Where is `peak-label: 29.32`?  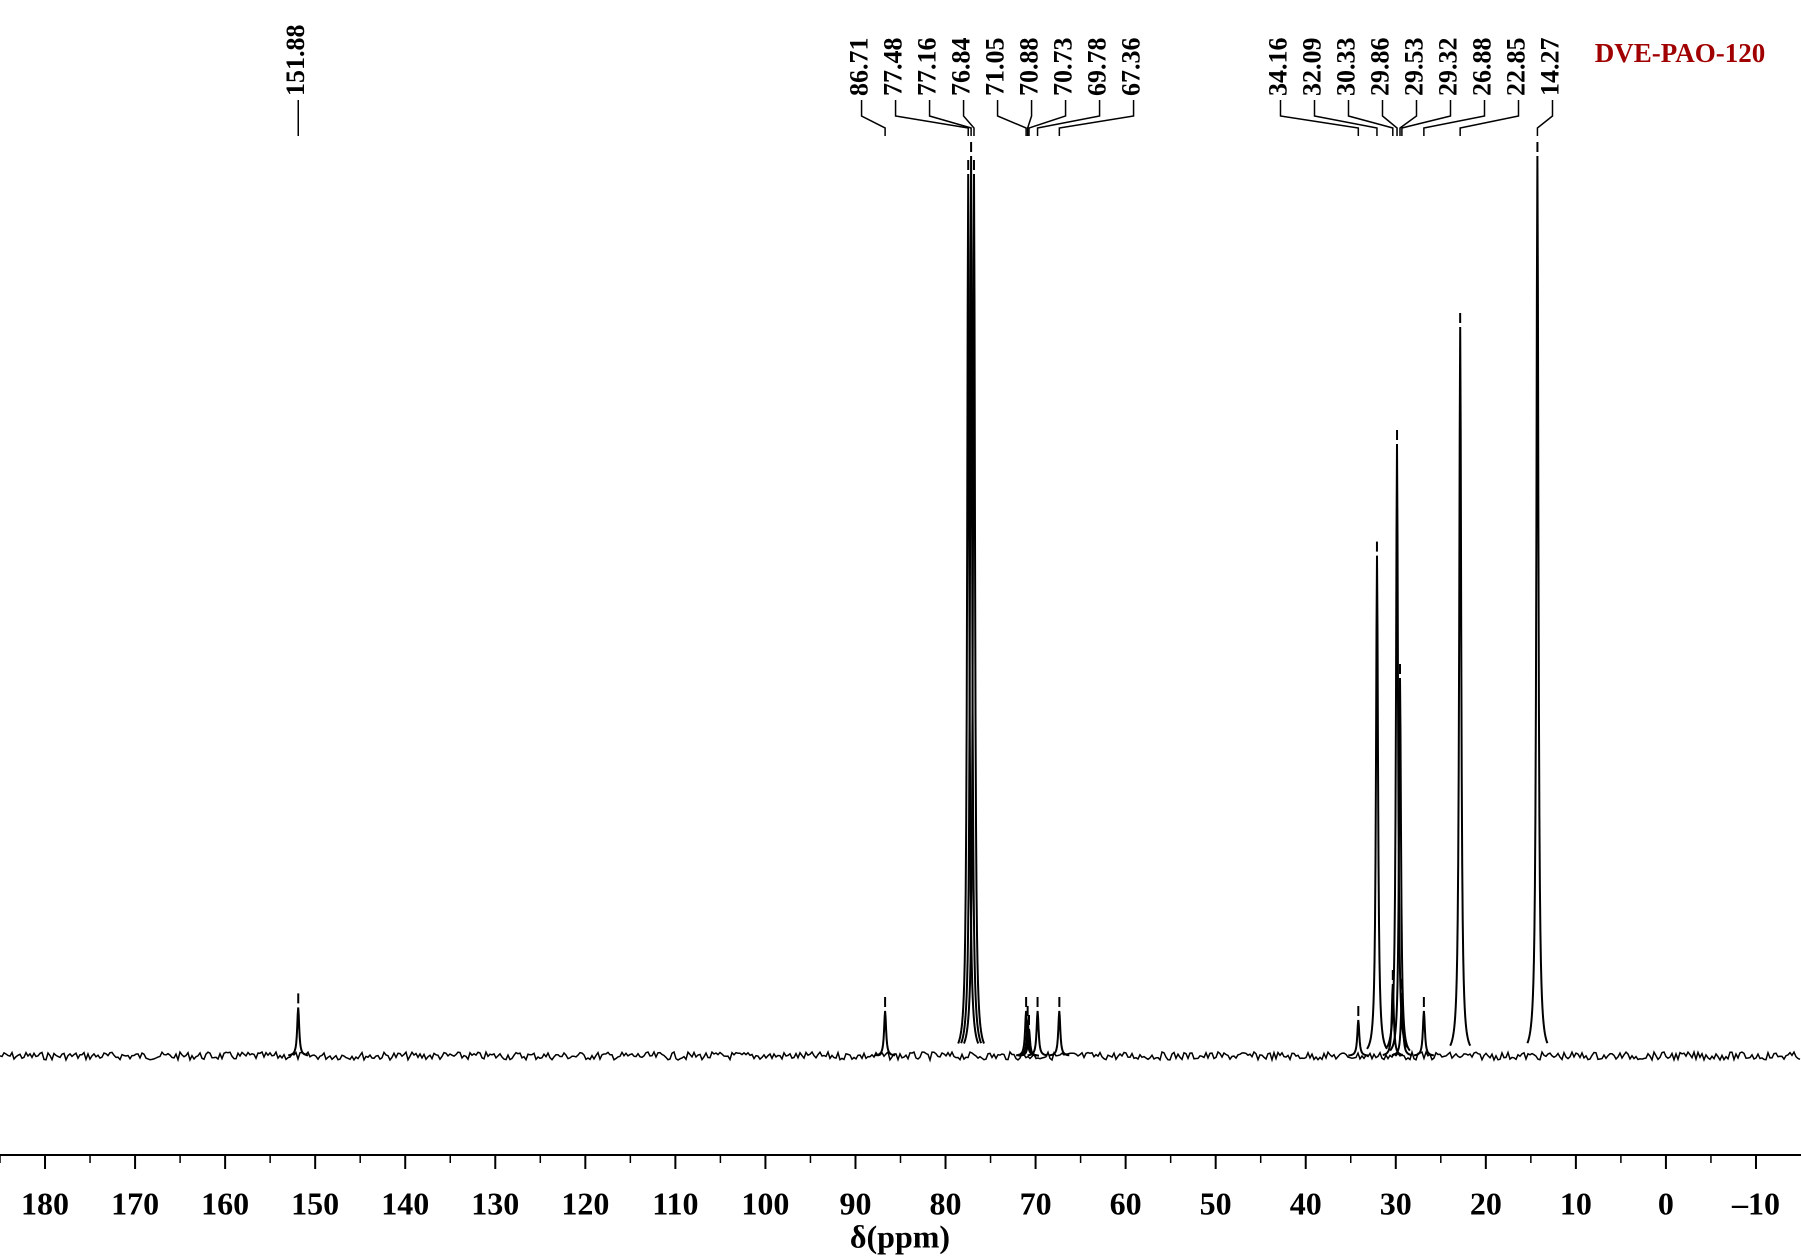 peak-label: 29.32 is located at coordinates (1447, 67).